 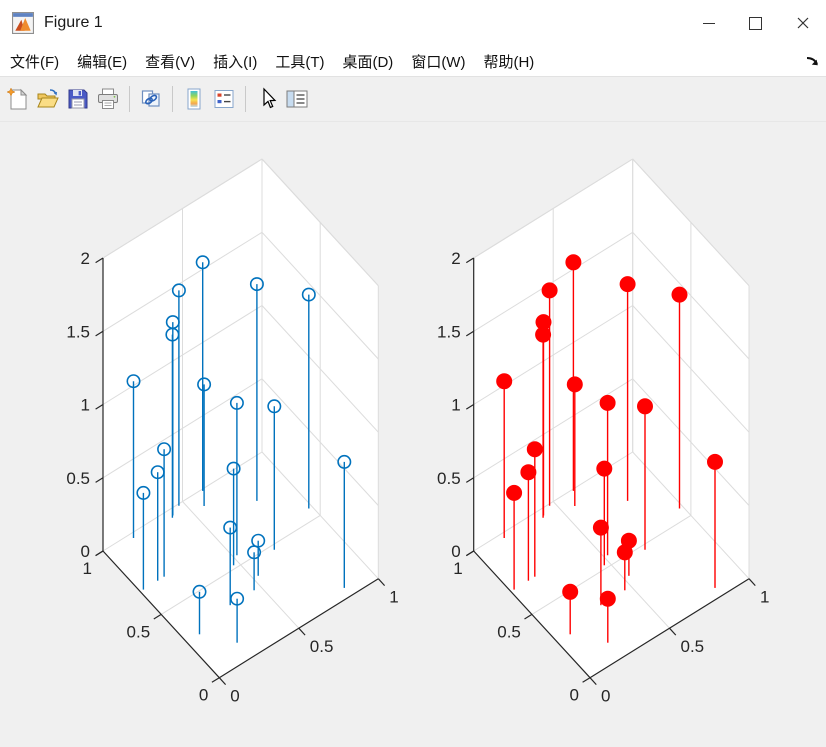 I want to click on colorbar-button, so click(x=194, y=99).